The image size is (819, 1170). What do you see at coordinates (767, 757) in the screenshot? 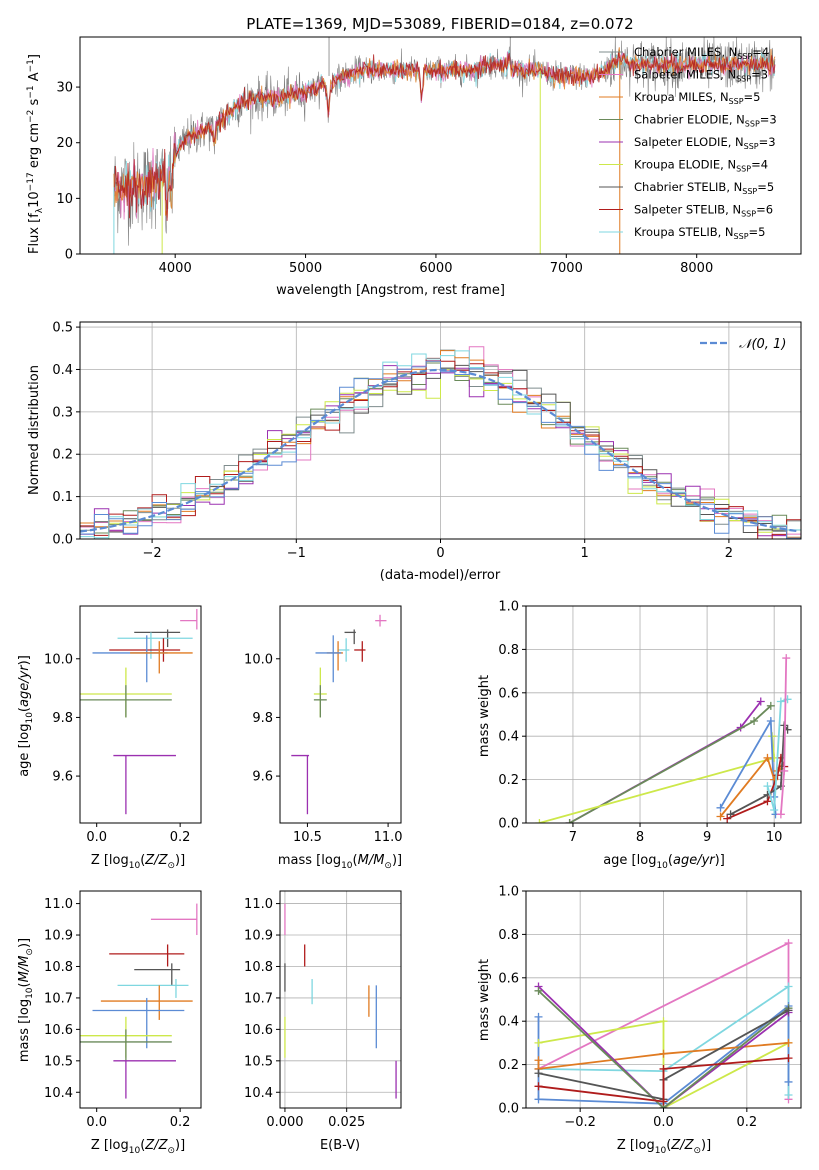
I see `series-marker-kroupa_miles` at bounding box center [767, 757].